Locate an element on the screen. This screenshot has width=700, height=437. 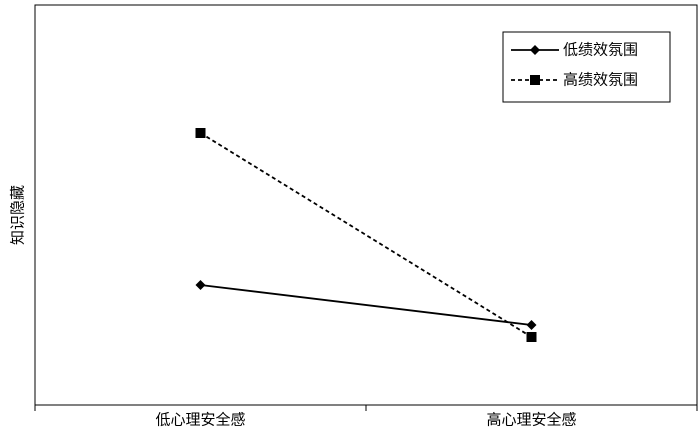
series-line is located at coordinates (366, 305).